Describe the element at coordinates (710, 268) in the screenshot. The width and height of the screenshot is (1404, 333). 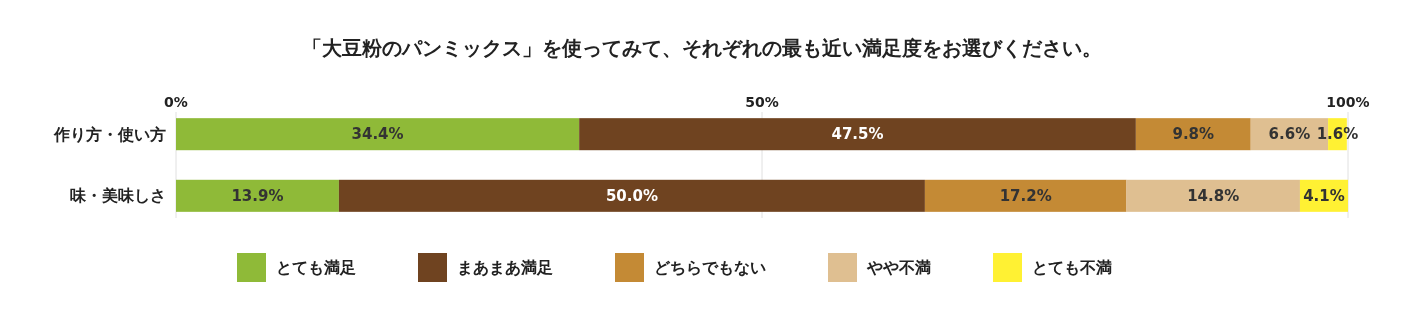
I see `legend-label: どちらでもない` at that location.